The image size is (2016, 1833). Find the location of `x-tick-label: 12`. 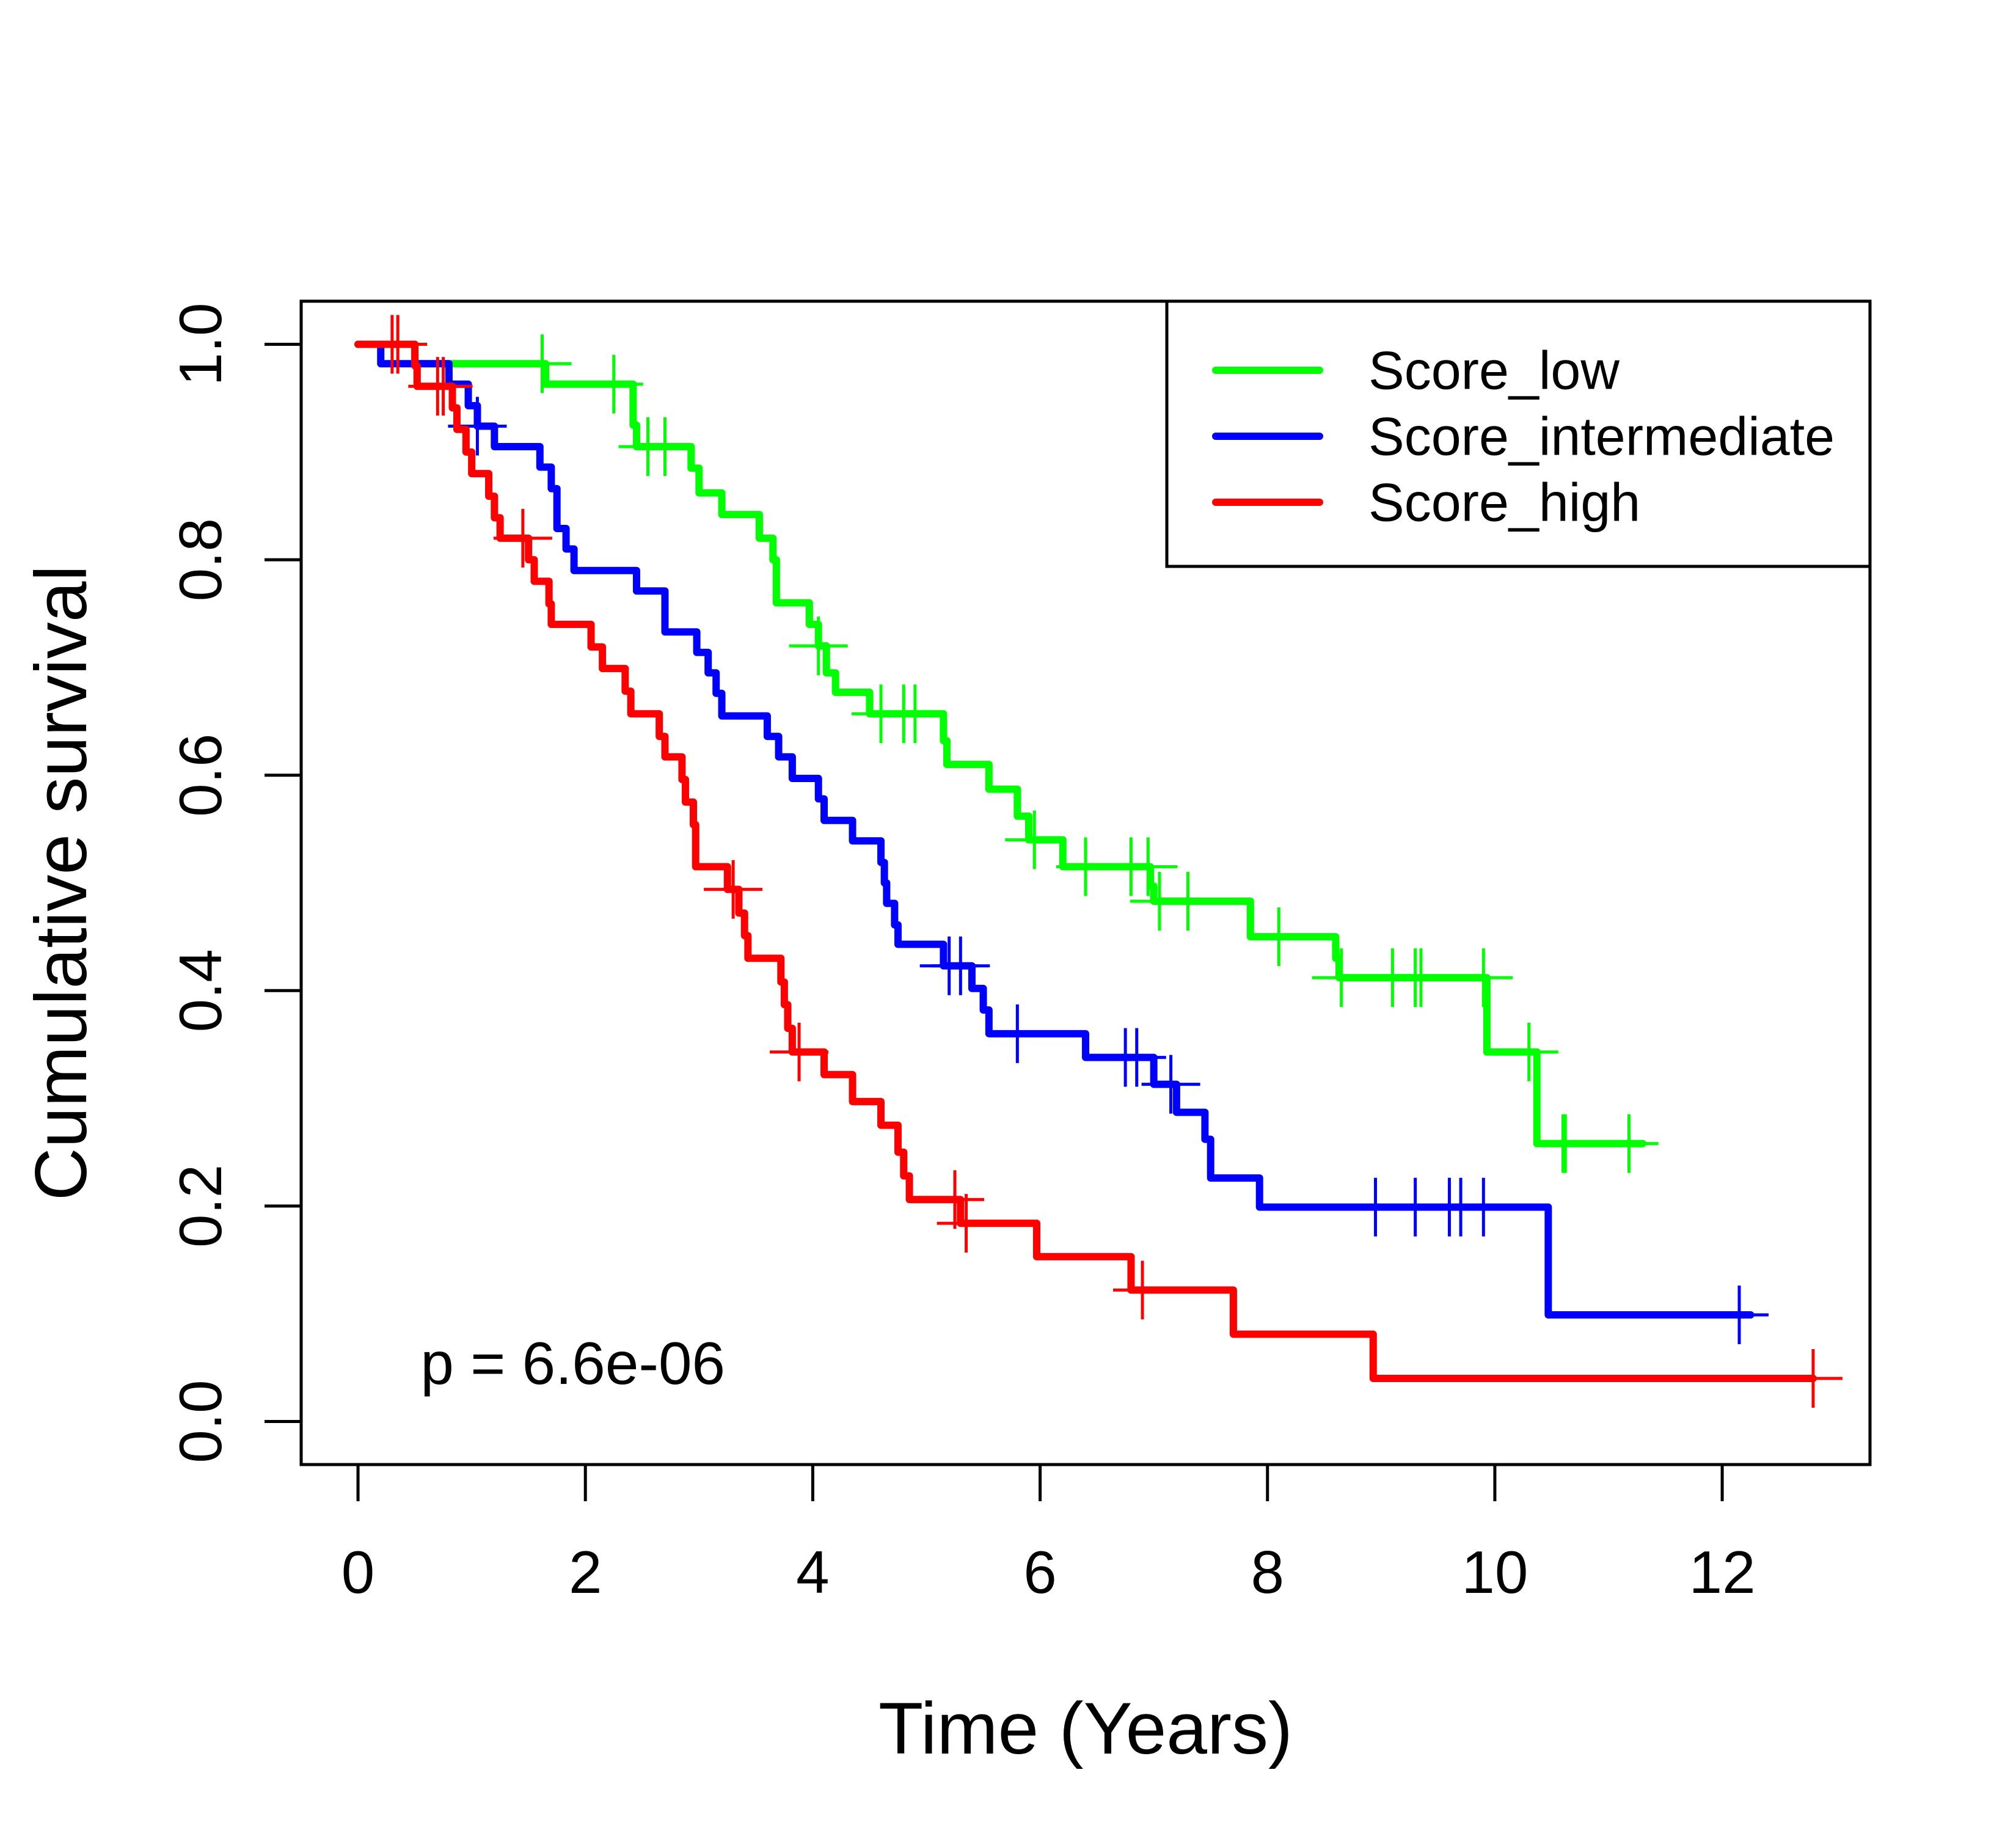

x-tick-label: 12 is located at coordinates (1722, 1572).